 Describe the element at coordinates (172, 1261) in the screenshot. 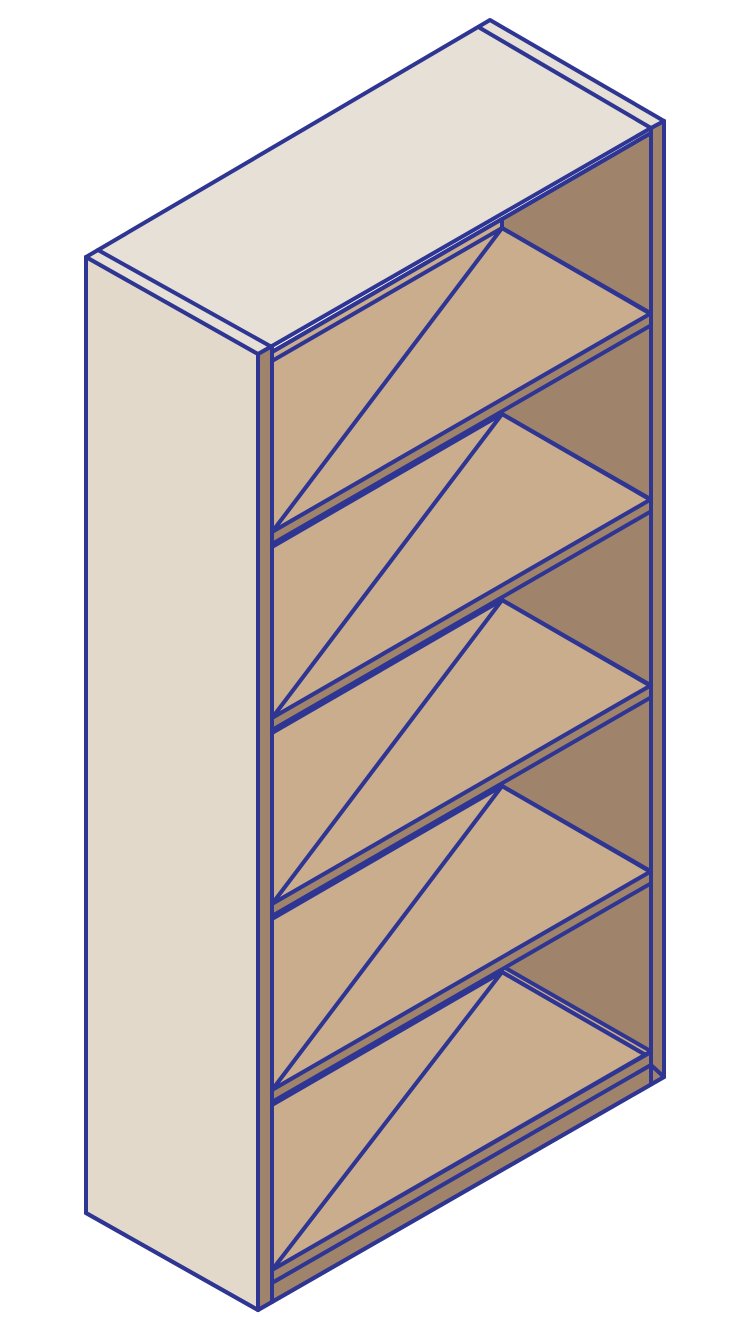

I see `side-outline-bottom` at that location.